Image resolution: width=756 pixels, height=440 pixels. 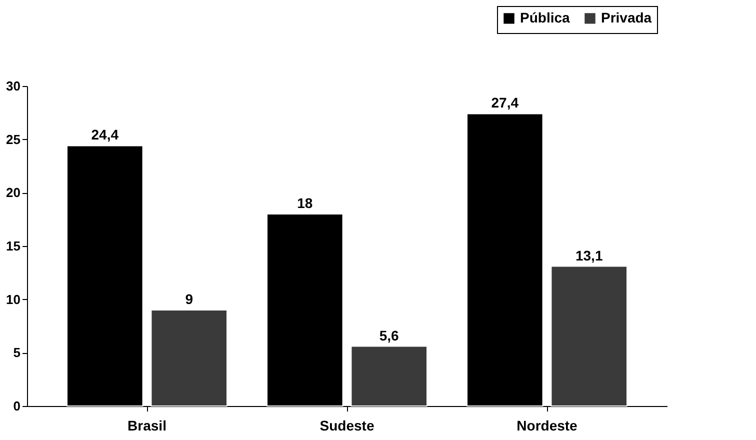 What do you see at coordinates (13, 299) in the screenshot?
I see `y-tick-label: 10` at bounding box center [13, 299].